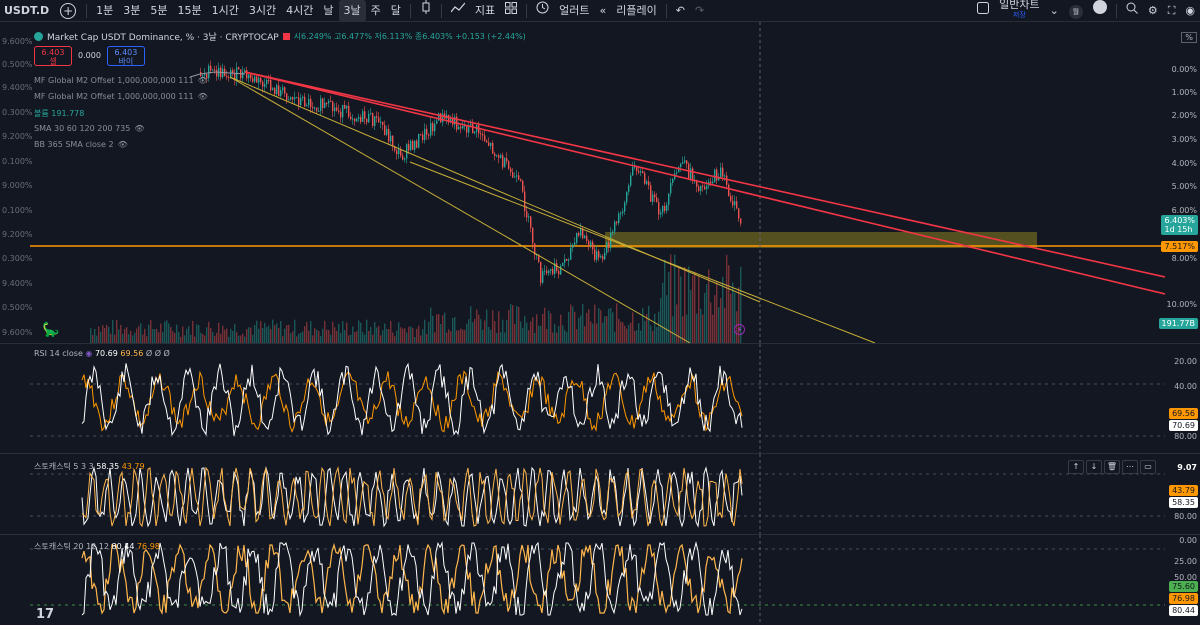 The height and width of the screenshot is (625, 1200). I want to click on lightning-event-icon: ⚡, so click(739, 329).